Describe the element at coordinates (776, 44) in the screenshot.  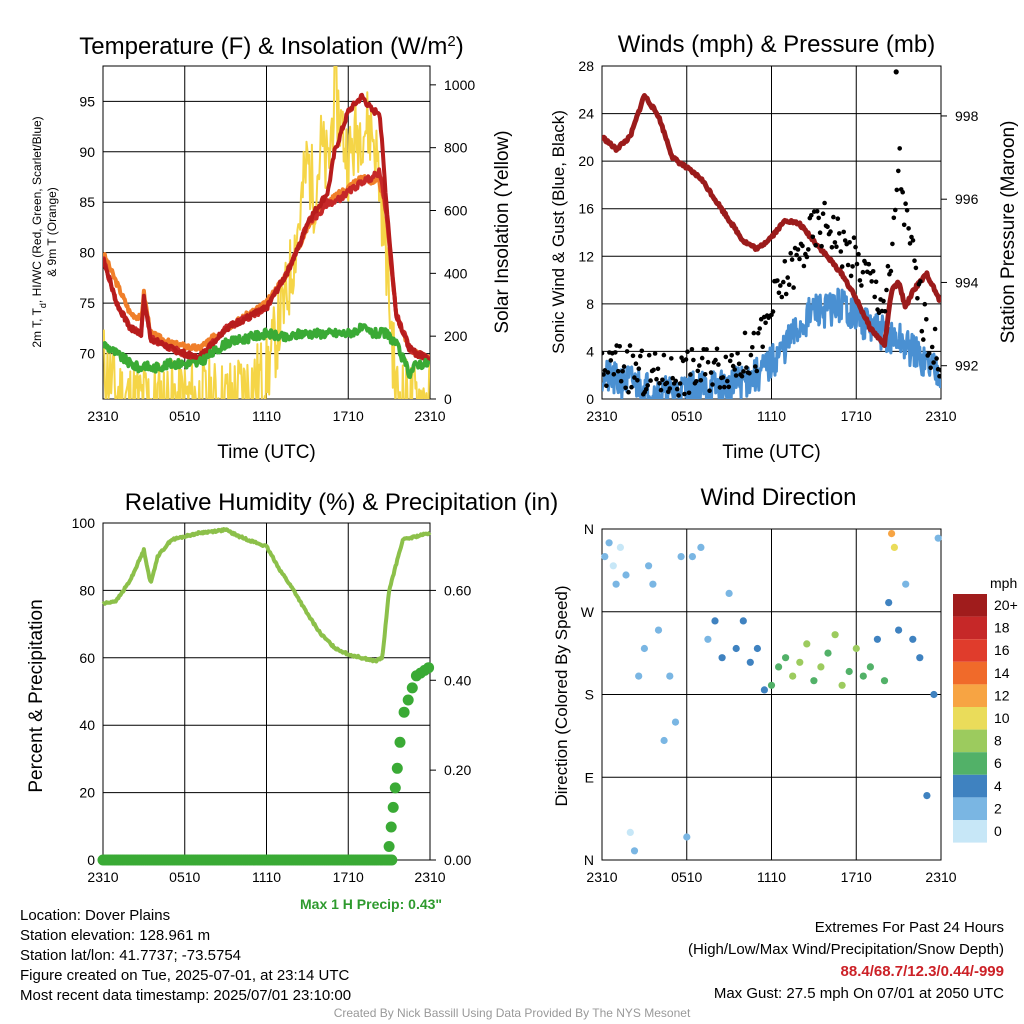
I see `winds-title: Winds (mph) & Pressure (mb)` at that location.